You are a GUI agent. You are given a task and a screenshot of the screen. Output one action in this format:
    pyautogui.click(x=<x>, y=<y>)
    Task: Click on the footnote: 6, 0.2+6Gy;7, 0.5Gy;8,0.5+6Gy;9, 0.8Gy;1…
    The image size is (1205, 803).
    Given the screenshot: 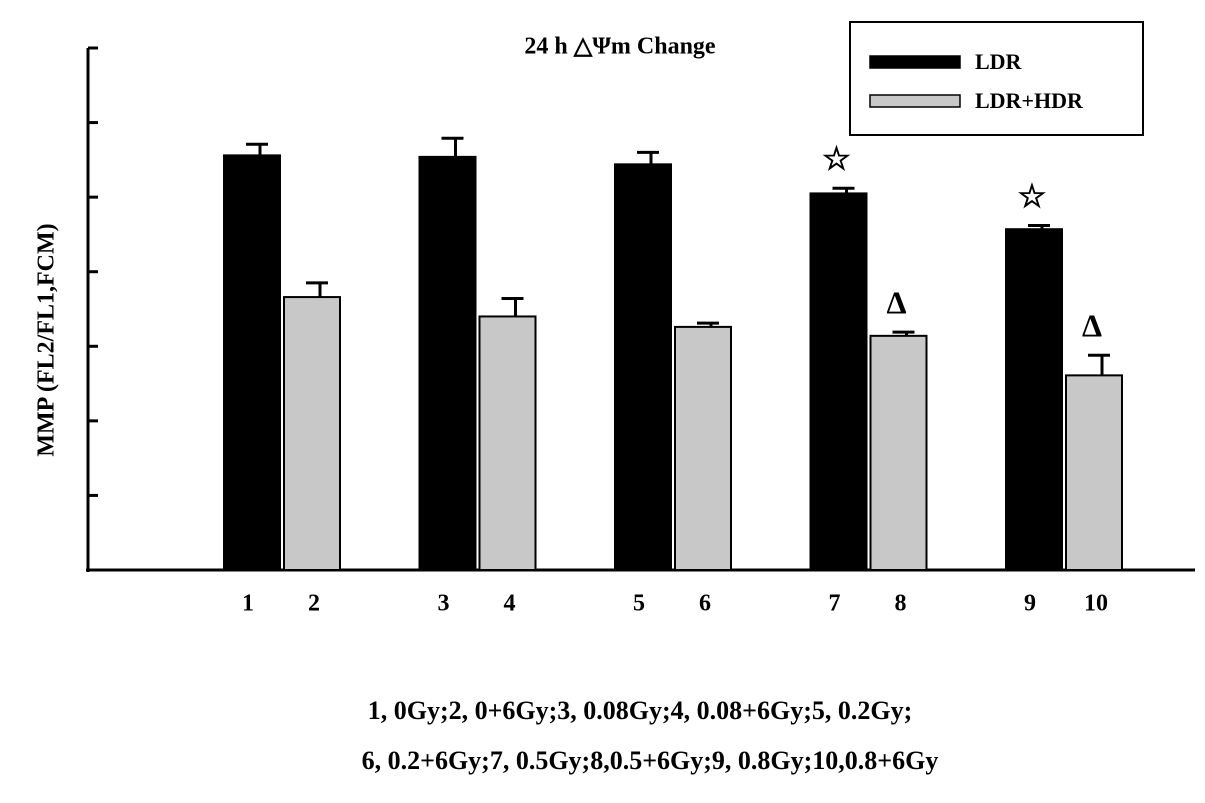 What is the action you would take?
    pyautogui.click(x=650, y=760)
    